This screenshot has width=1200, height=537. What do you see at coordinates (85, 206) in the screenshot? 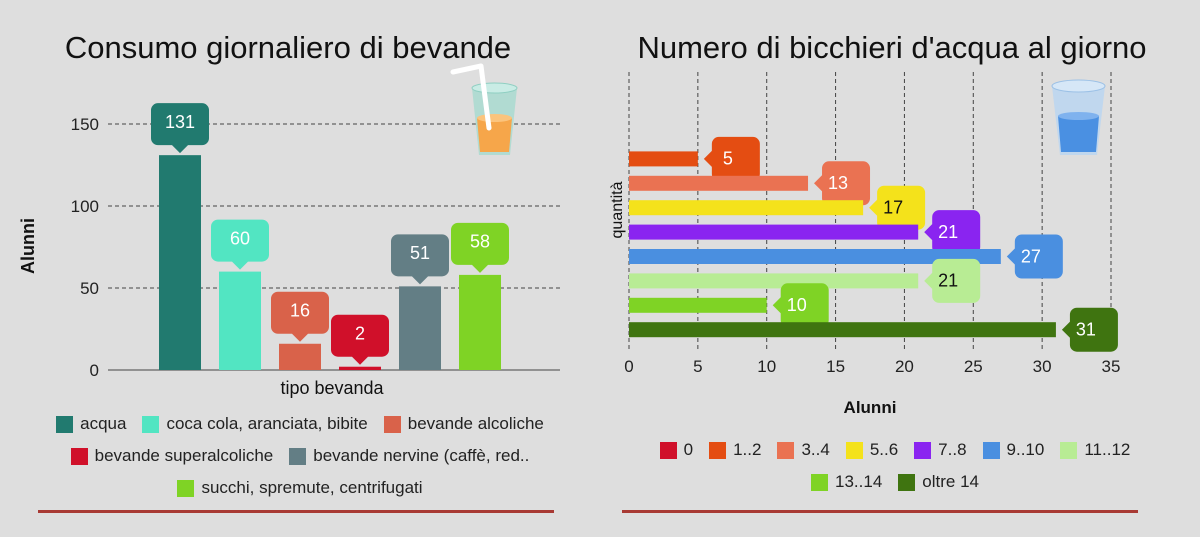
I see `y-tick-label: 100` at bounding box center [85, 206].